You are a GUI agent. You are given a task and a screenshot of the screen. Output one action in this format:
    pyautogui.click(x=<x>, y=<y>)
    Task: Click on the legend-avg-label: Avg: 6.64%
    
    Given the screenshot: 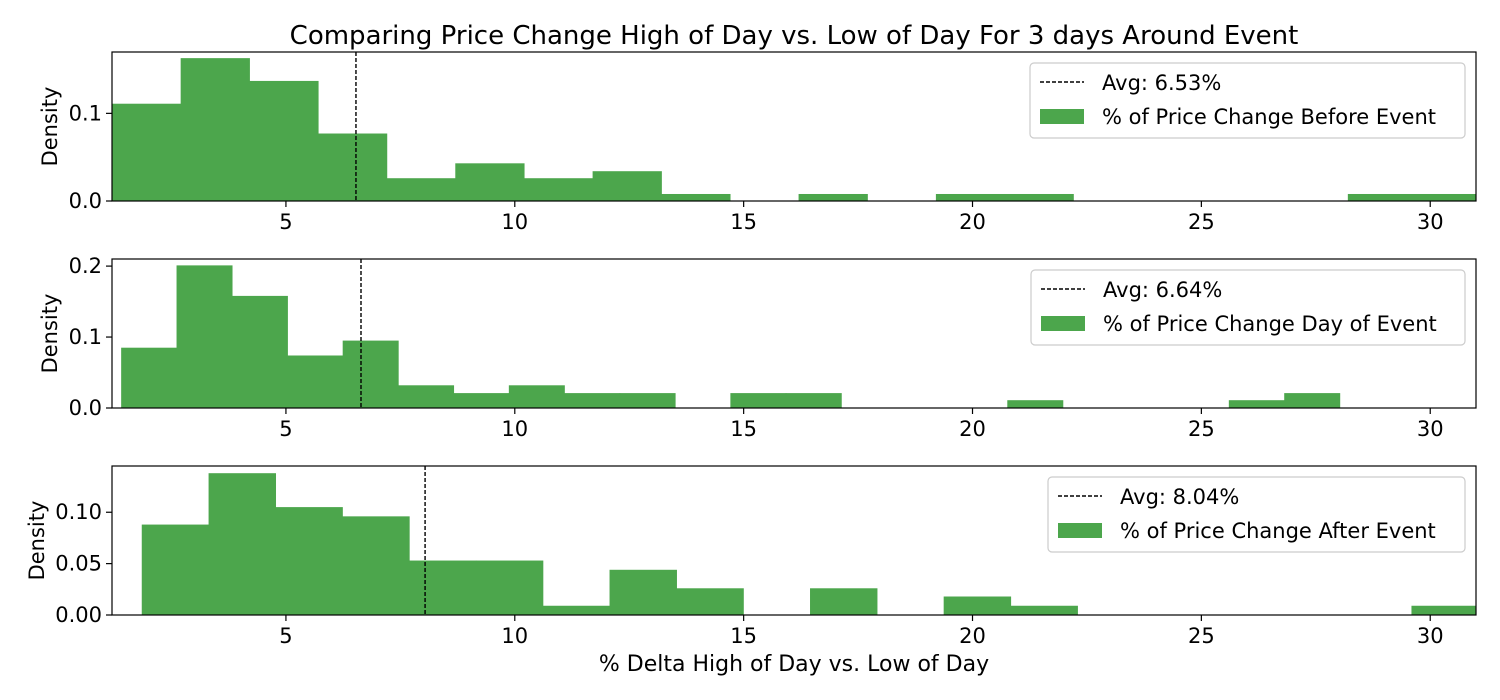 What is the action you would take?
    pyautogui.click(x=1162, y=290)
    